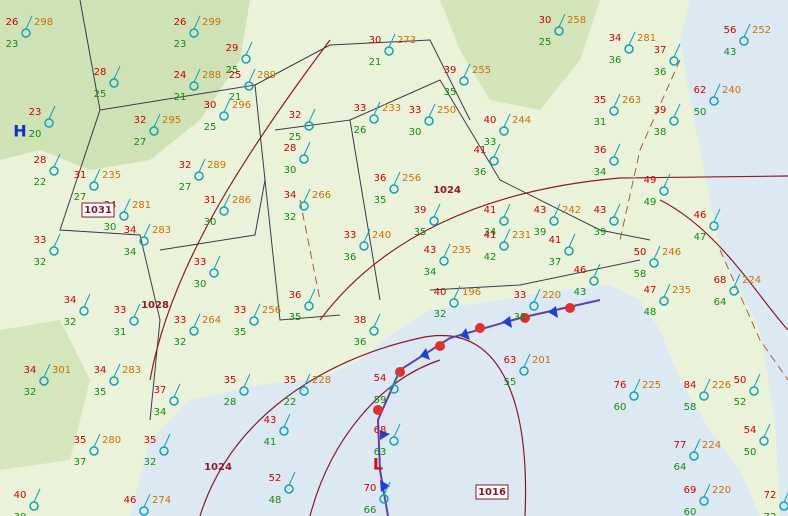  What do you see at coordinates (211, 75) in the screenshot?
I see `pressure: 288` at bounding box center [211, 75].